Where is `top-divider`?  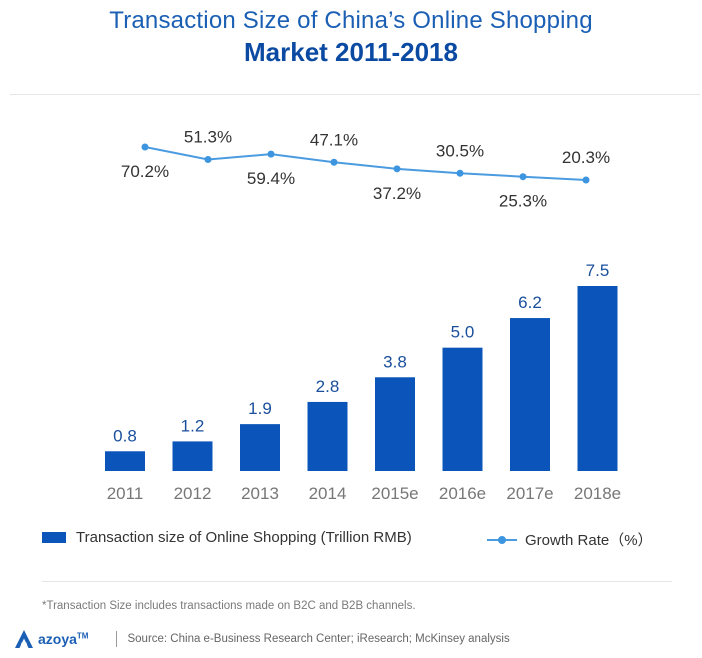 top-divider is located at coordinates (355, 94).